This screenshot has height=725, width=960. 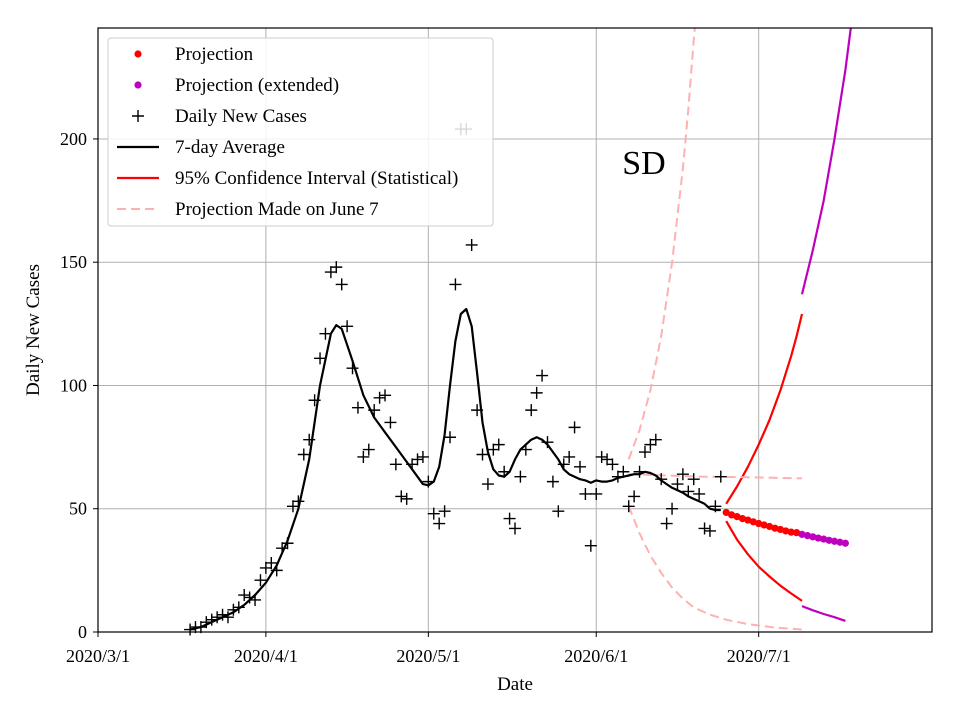 I want to click on annotation-label: SD, so click(x=643, y=163).